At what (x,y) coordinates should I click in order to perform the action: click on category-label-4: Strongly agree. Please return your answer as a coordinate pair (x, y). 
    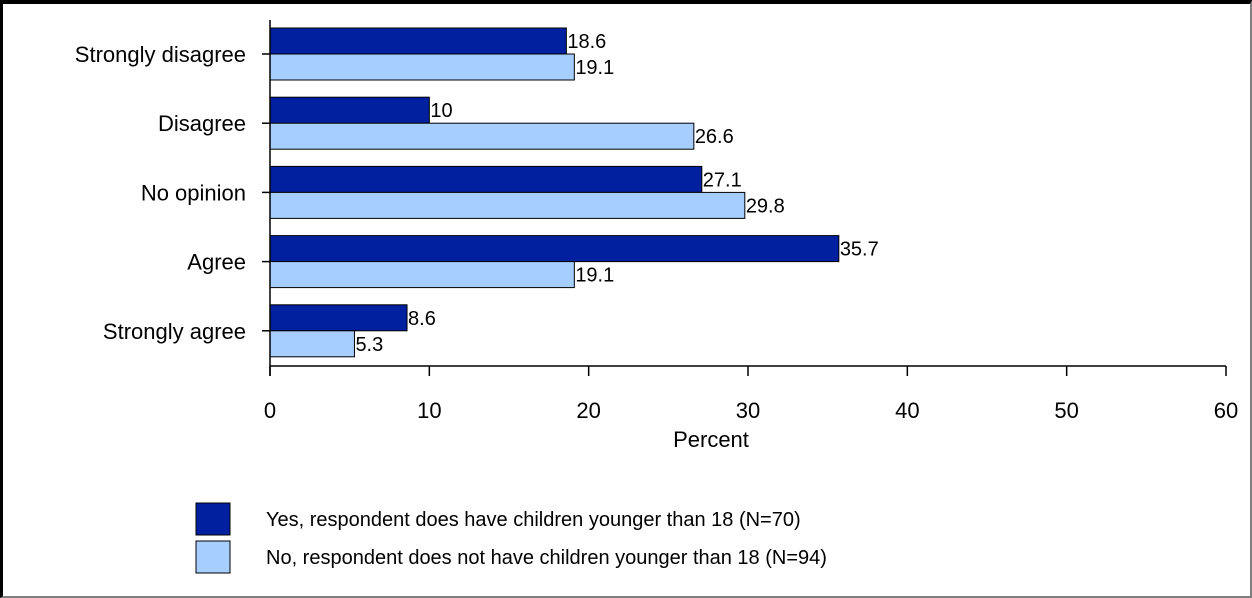
    Looking at the image, I should click on (174, 331).